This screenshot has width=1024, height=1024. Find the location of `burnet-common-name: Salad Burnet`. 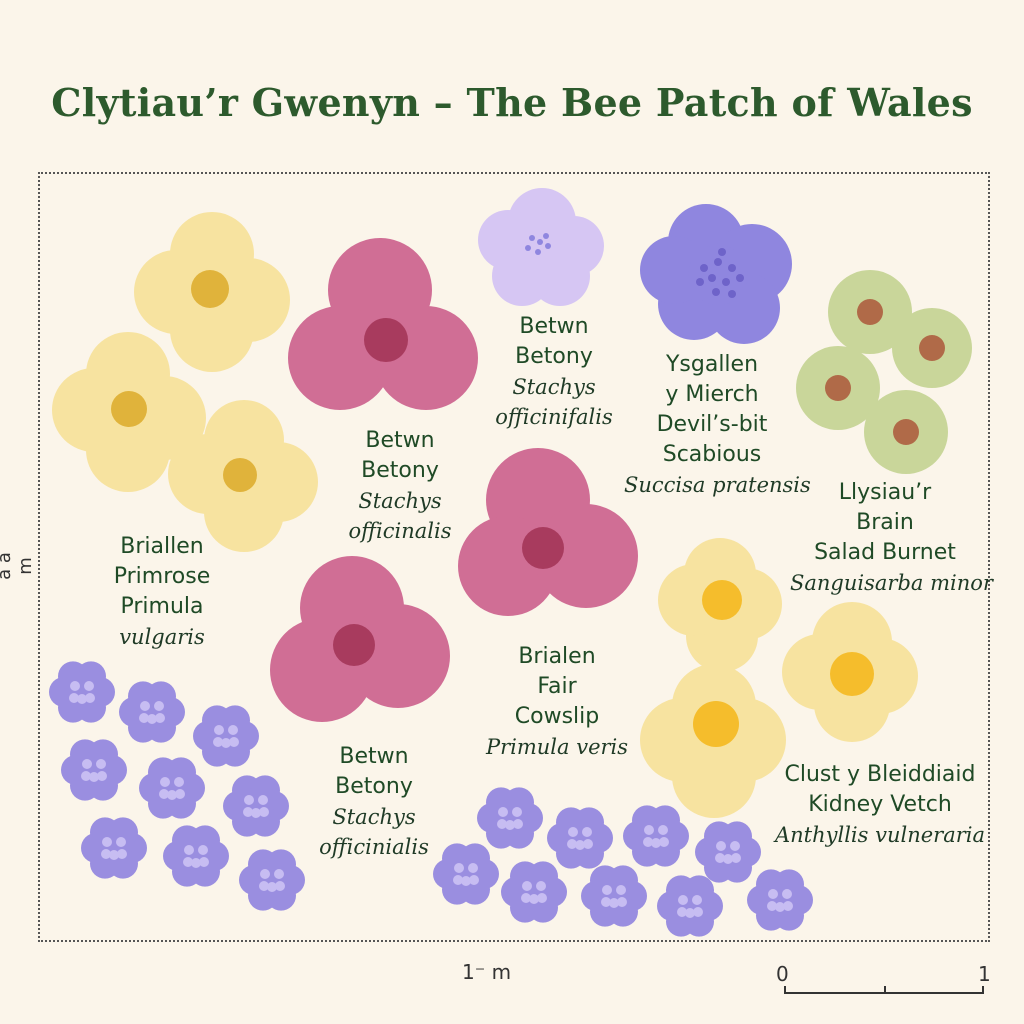

burnet-common-name: Salad Burnet is located at coordinates (885, 552).